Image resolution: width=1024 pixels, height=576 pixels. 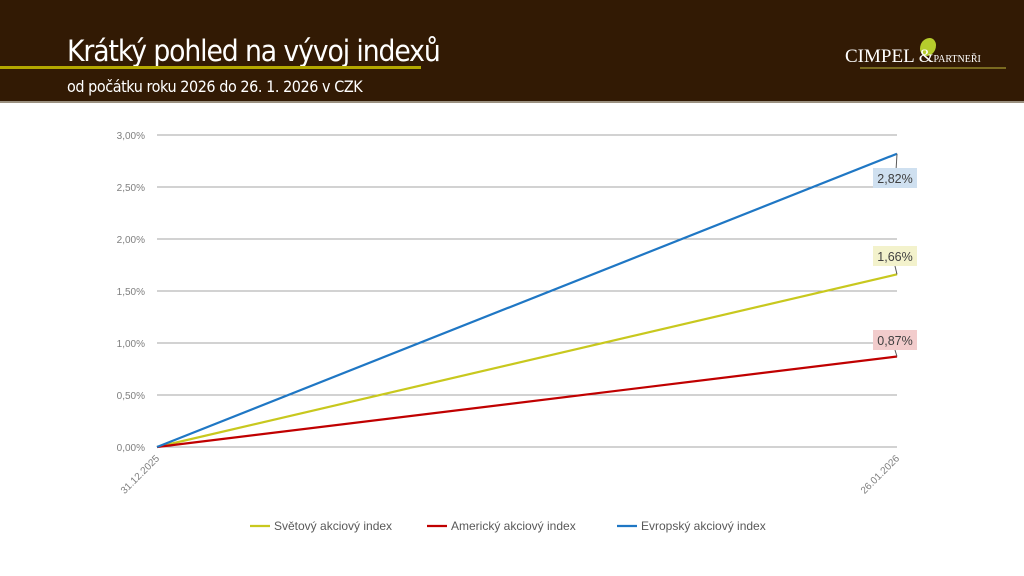 What do you see at coordinates (333, 526) in the screenshot?
I see `legend-label: Světový akciový index` at bounding box center [333, 526].